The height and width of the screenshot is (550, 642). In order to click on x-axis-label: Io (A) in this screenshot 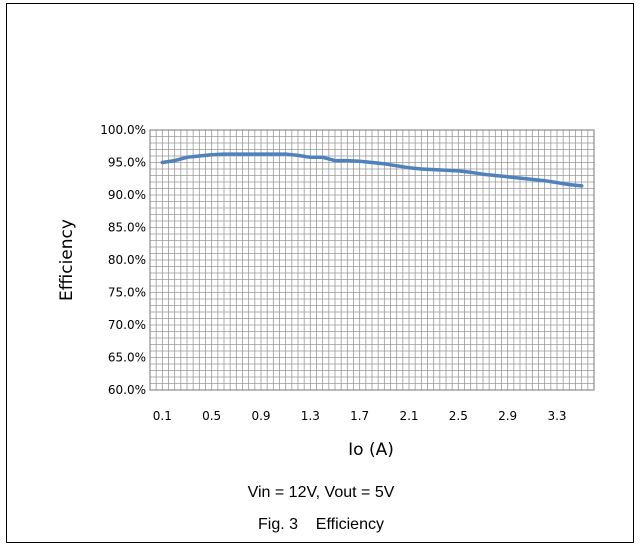, I will do `click(371, 450)`.